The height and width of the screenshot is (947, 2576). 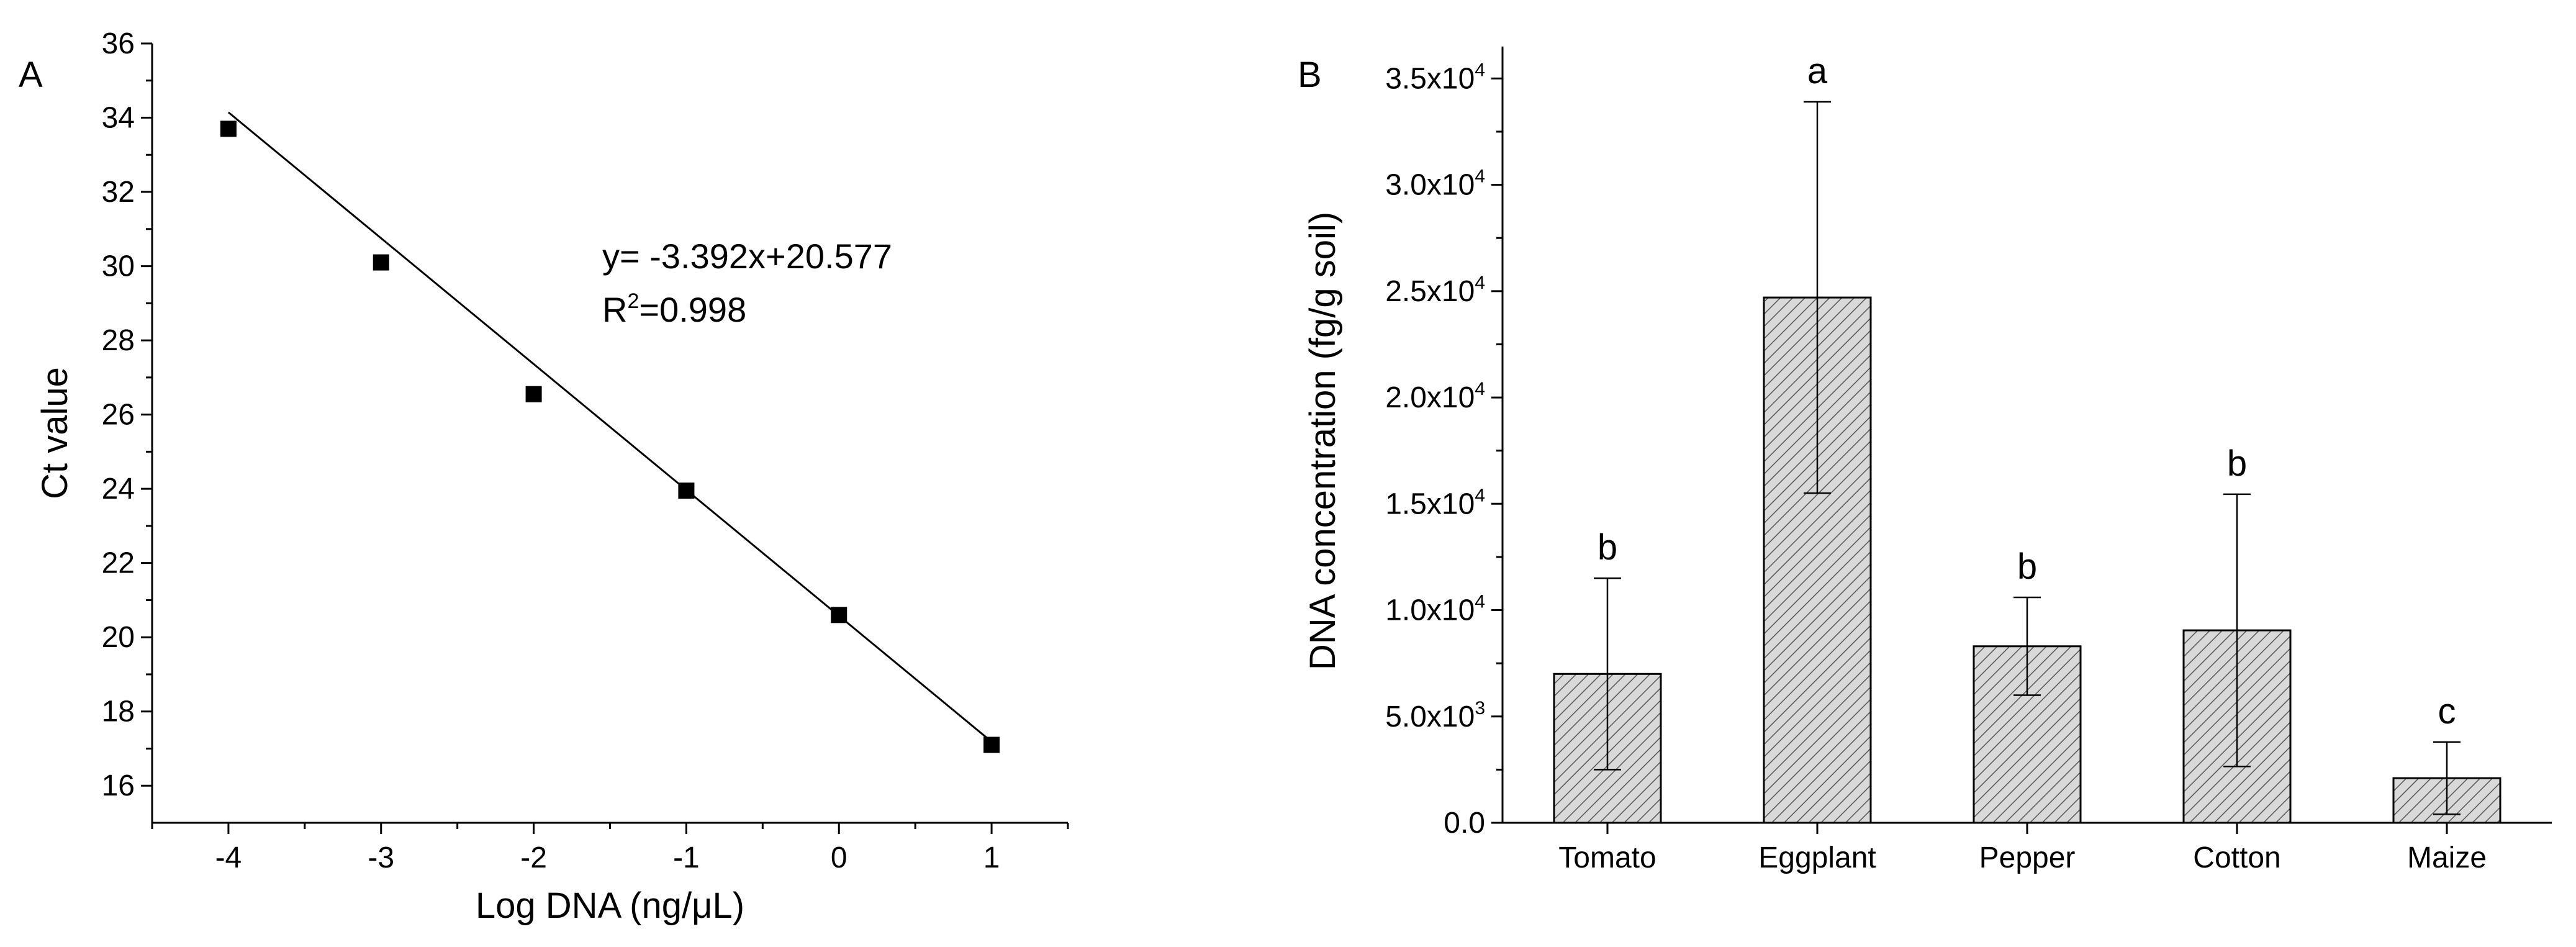 What do you see at coordinates (1435, 290) in the screenshot?
I see `y-tick-label-b: 2.5x10⁴` at bounding box center [1435, 290].